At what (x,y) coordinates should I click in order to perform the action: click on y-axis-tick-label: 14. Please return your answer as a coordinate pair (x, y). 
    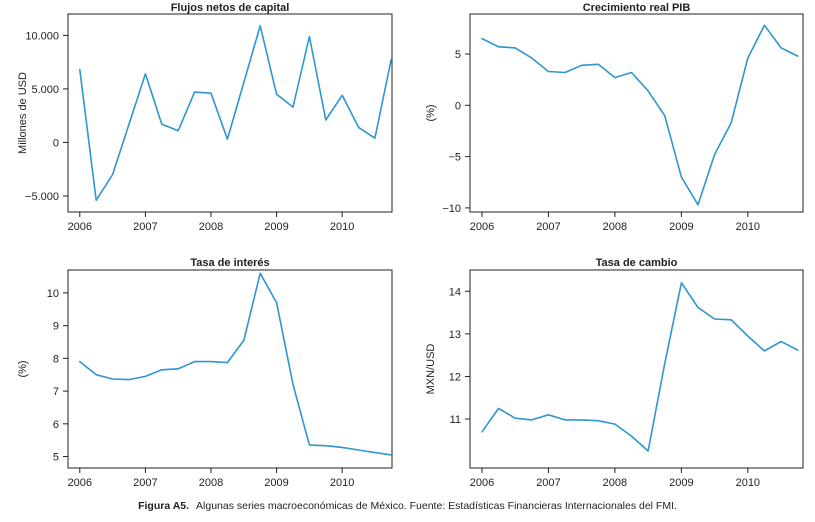
    Looking at the image, I should click on (455, 292).